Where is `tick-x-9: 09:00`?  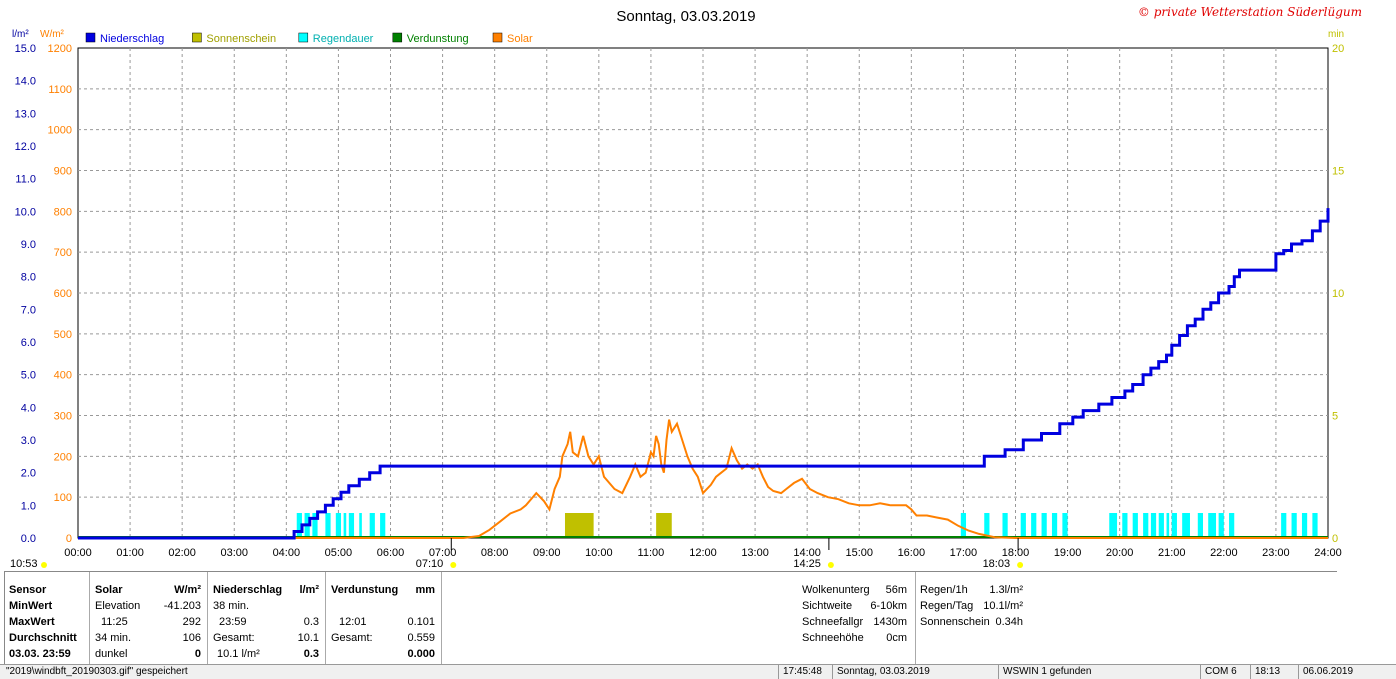 tick-x-9: 09:00 is located at coordinates (547, 553).